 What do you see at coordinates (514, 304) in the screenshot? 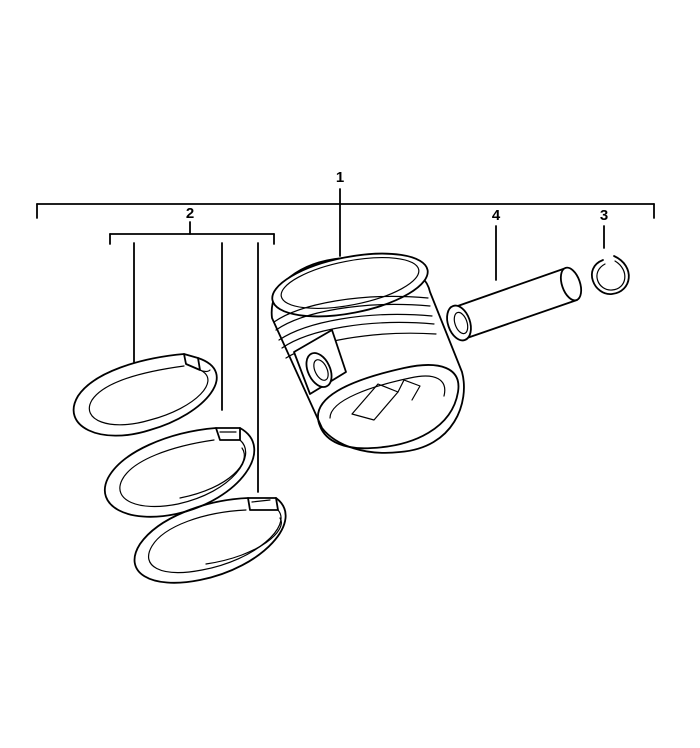
I see `piston-pin-part` at bounding box center [514, 304].